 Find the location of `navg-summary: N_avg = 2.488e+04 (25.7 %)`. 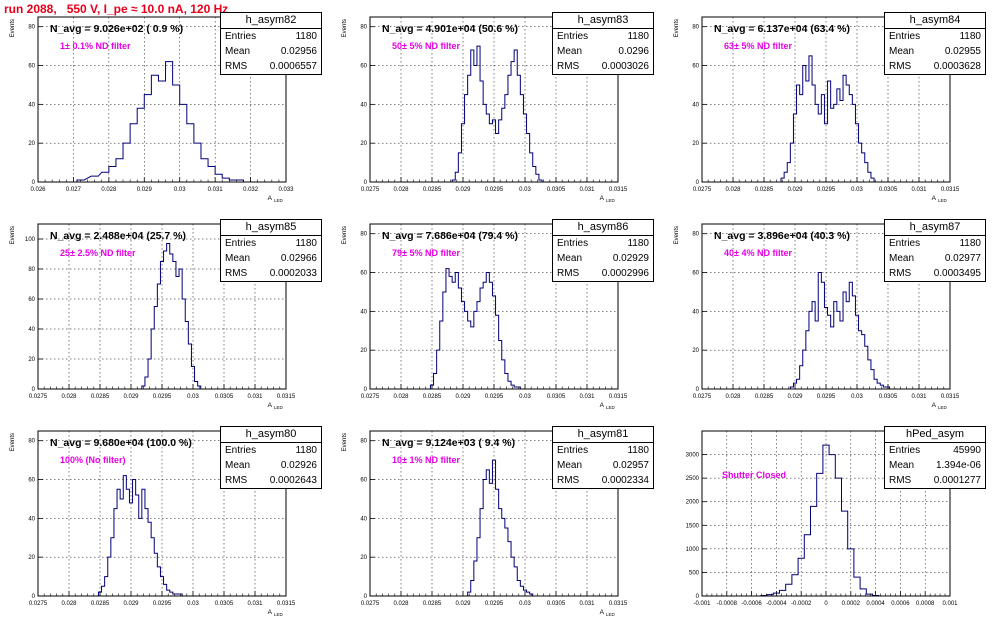

navg-summary: N_avg = 2.488e+04 (25.7 %) is located at coordinates (118, 236).